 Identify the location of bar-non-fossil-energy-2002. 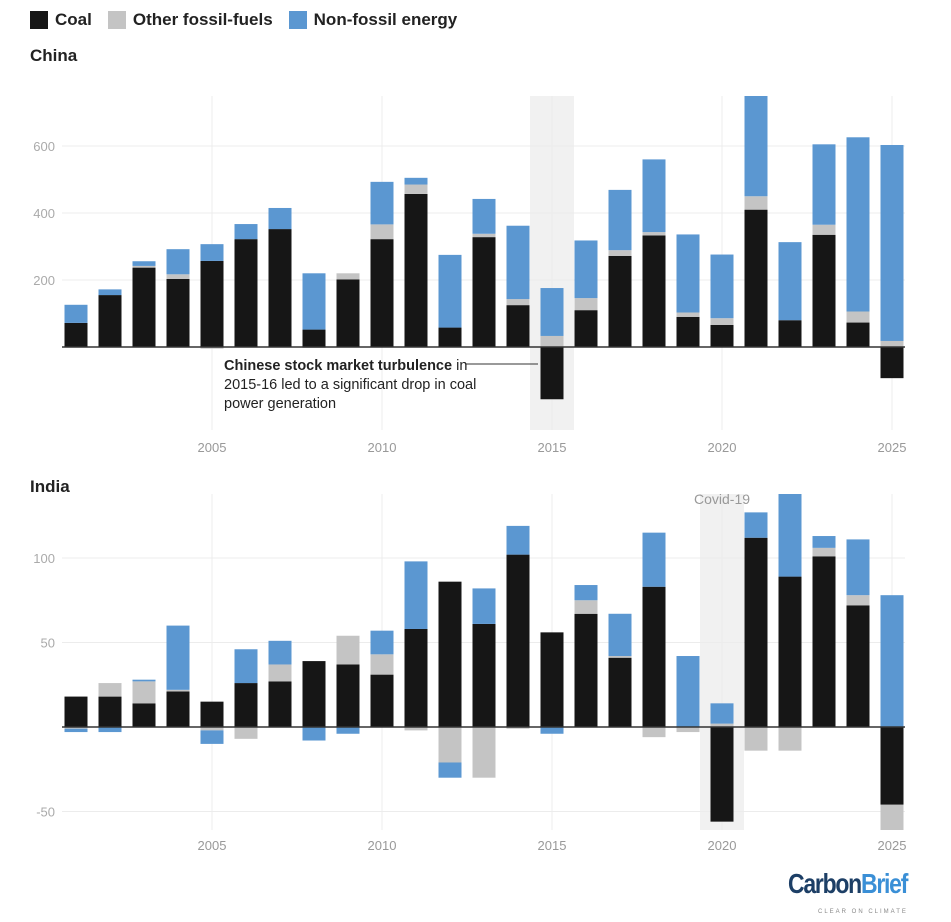
(110, 292).